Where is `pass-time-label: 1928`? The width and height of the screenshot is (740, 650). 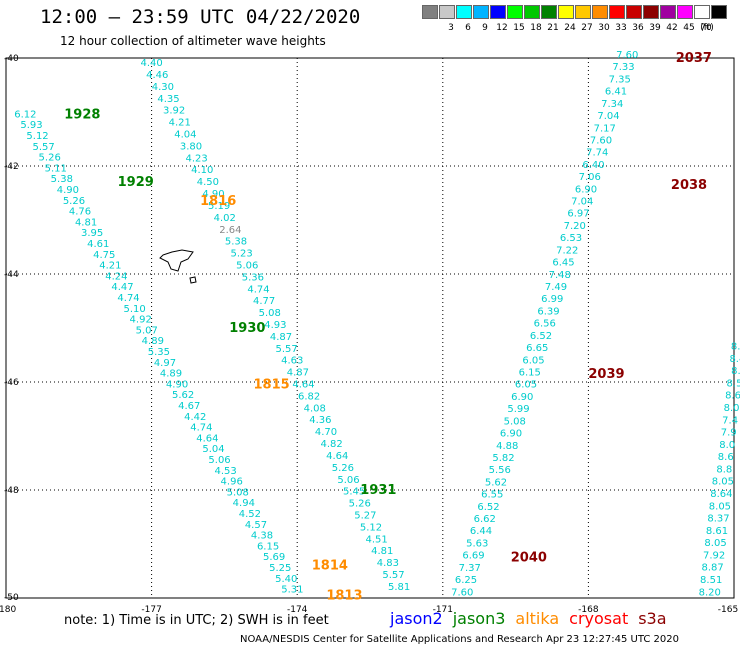 pass-time-label: 1928 is located at coordinates (82, 115).